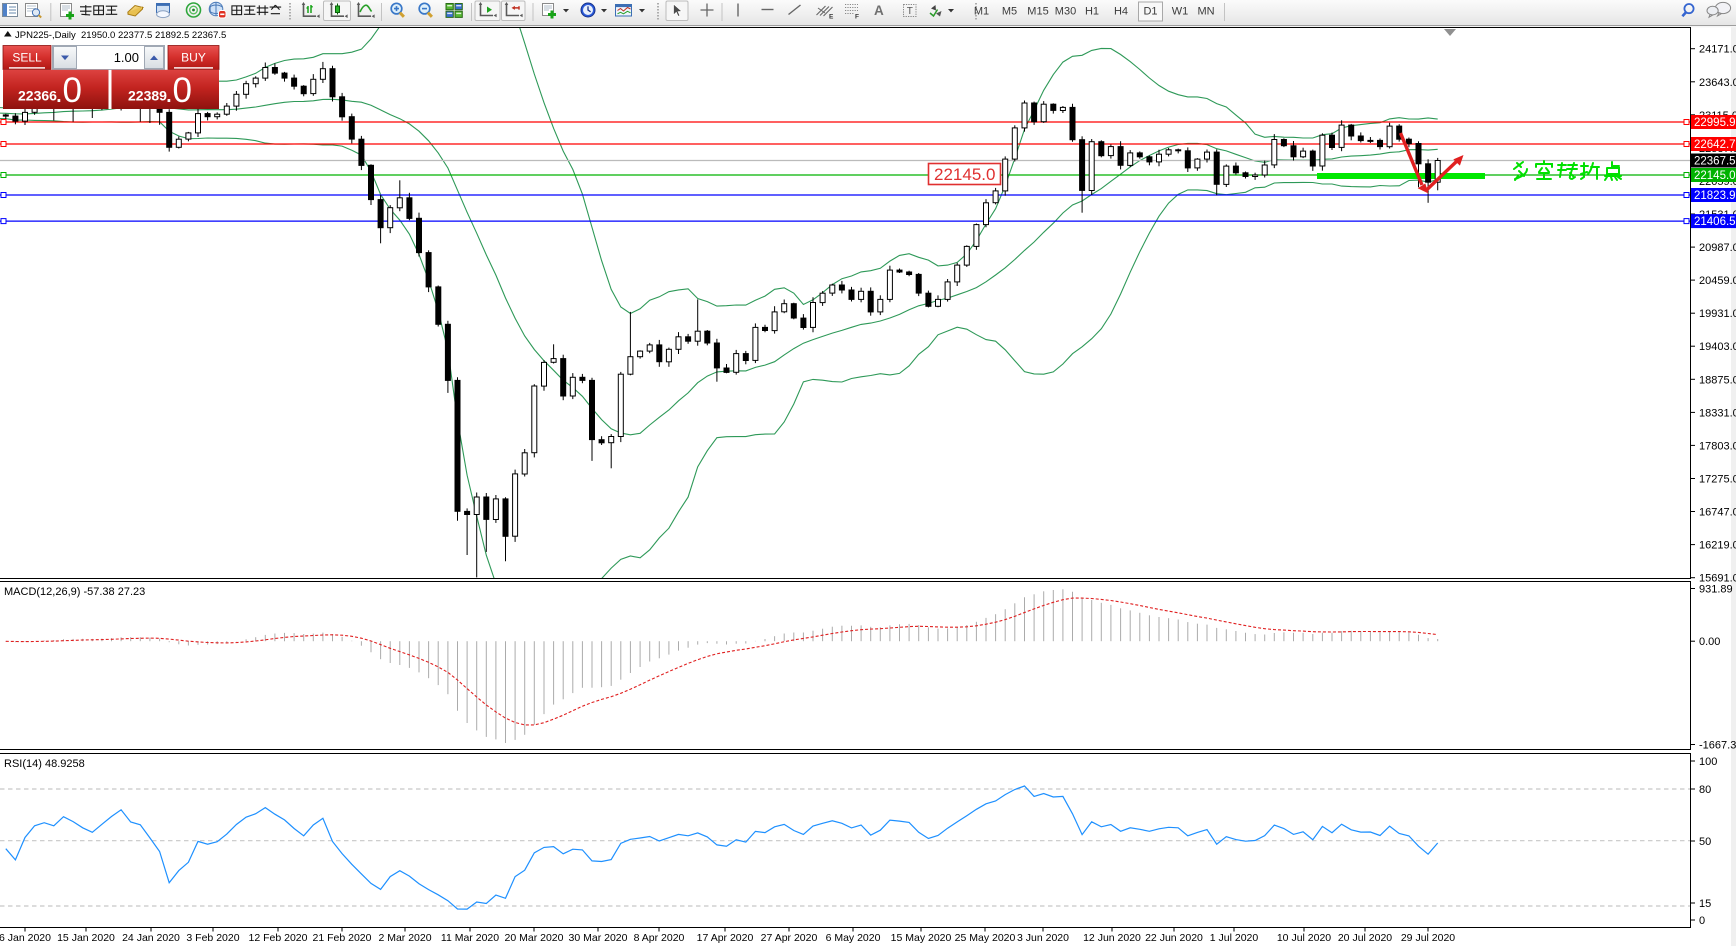  What do you see at coordinates (910, 11) in the screenshot?
I see `svg-text: T` at bounding box center [910, 11].